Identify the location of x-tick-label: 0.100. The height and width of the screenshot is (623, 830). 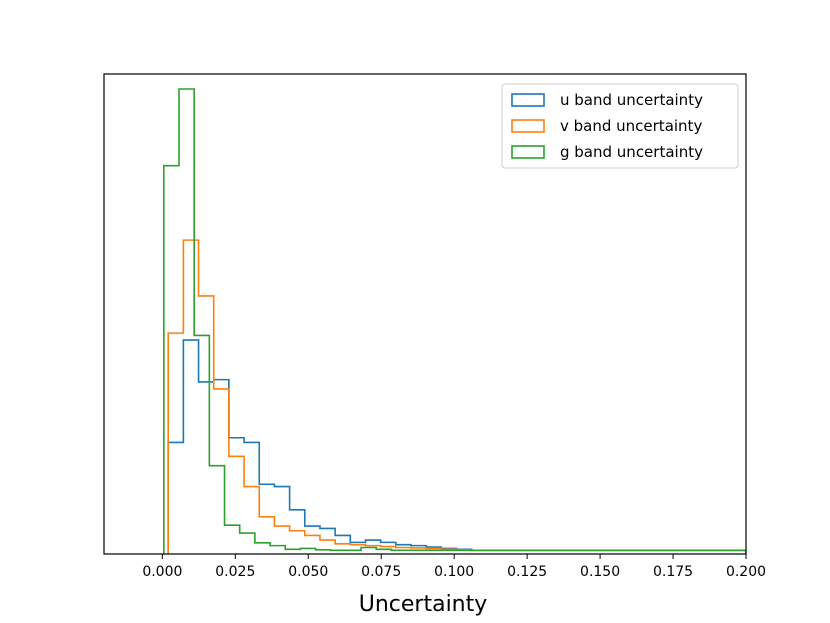
(454, 572).